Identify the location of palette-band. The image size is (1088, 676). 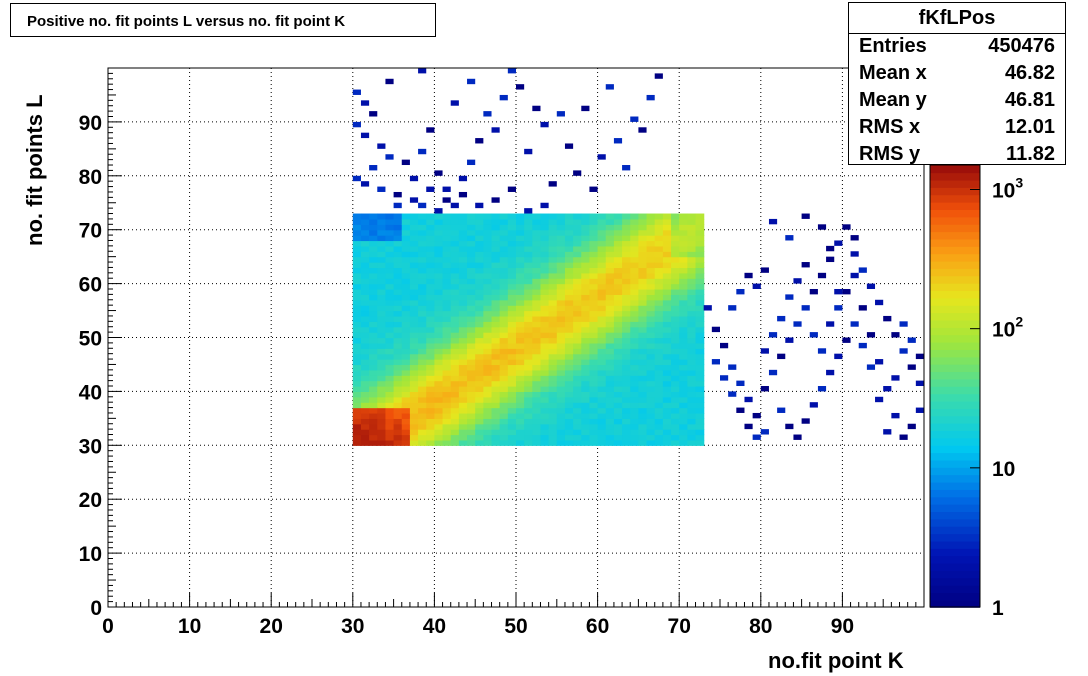
(955, 434).